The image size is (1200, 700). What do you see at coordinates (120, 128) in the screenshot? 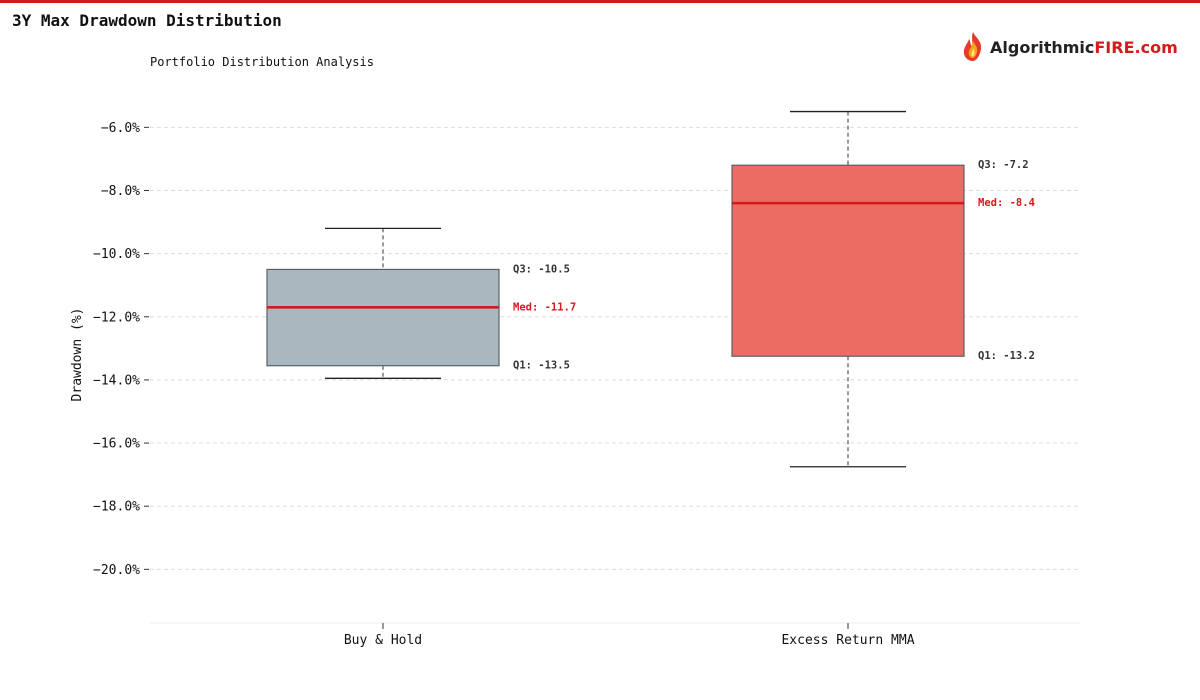
I see `y-tick-label: −6.0%` at bounding box center [120, 128].